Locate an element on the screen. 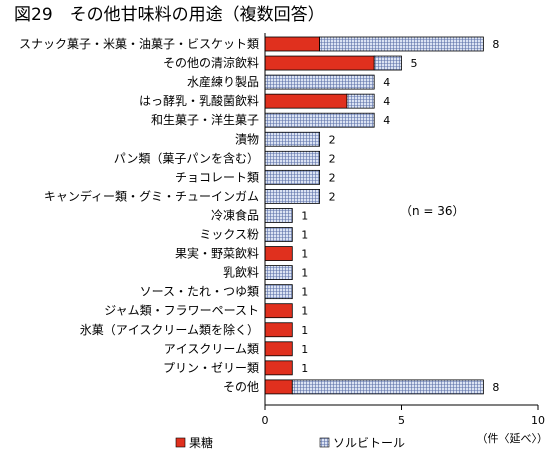 The width and height of the screenshot is (549, 456). category-label: はっ酵乳・乳酸菌飲料 is located at coordinates (199, 100).